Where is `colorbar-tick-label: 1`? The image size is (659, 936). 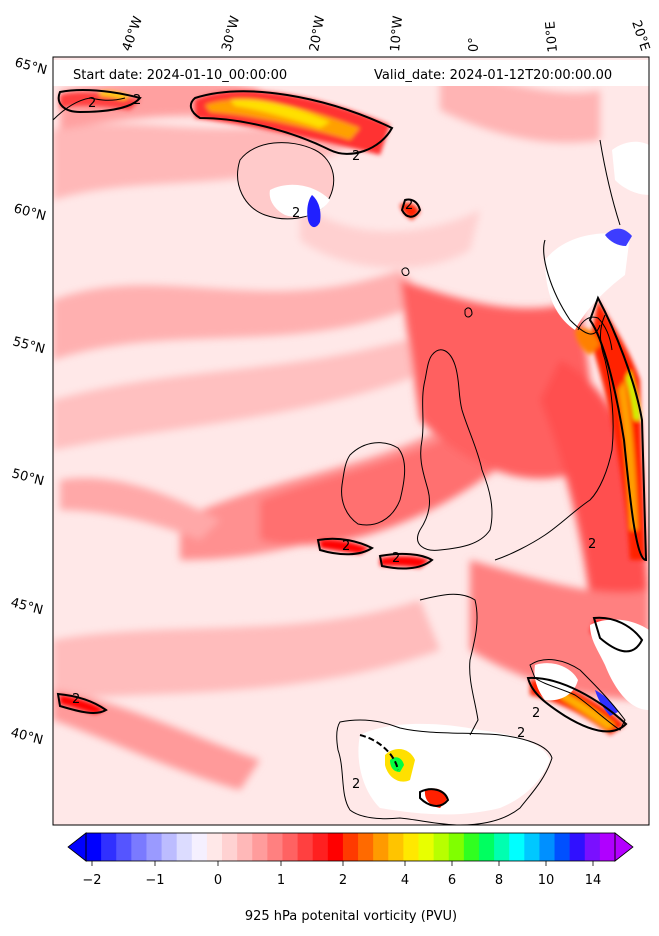
colorbar-tick-label: 1 is located at coordinates (281, 880).